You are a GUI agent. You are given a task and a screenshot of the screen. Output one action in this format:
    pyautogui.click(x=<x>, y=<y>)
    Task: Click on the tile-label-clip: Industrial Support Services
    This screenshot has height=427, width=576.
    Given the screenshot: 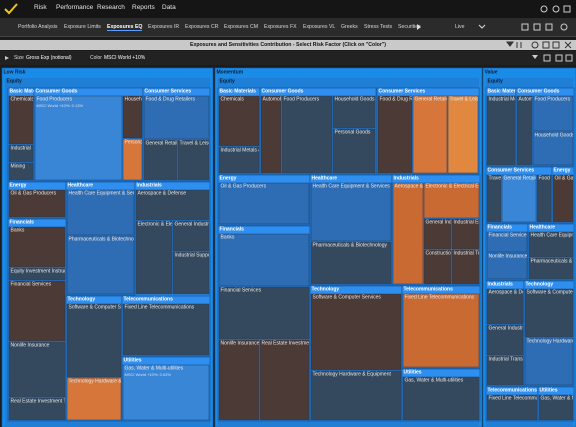 What is the action you would take?
    pyautogui.click(x=192, y=256)
    